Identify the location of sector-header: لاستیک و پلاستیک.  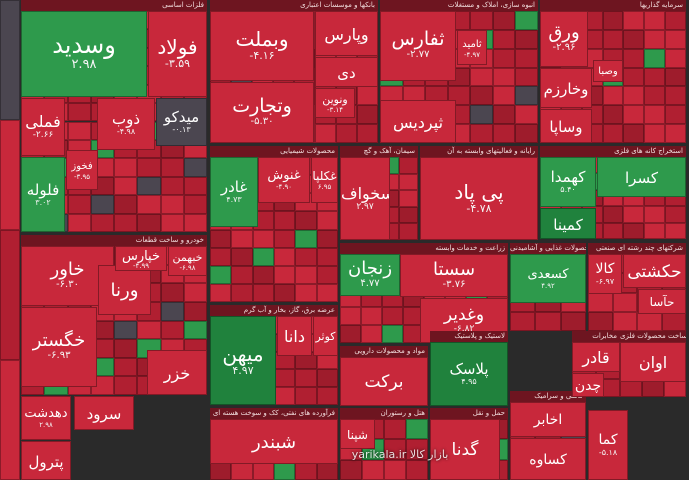
(469, 336).